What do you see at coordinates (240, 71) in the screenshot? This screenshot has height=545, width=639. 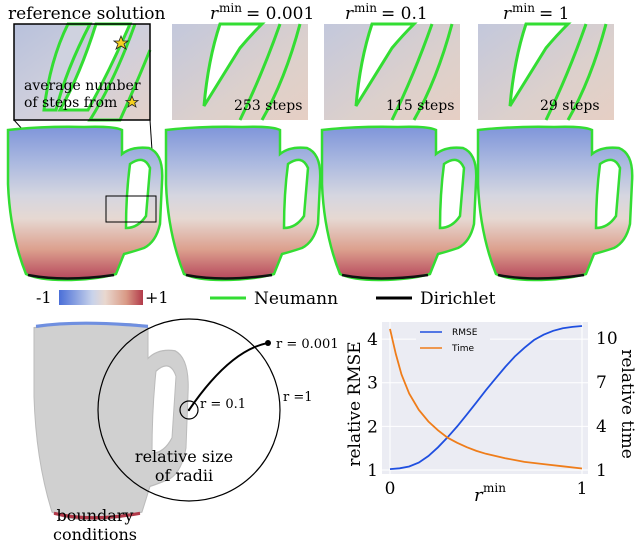 I see `zoom-panel-rmin-0001: 253 steps` at bounding box center [240, 71].